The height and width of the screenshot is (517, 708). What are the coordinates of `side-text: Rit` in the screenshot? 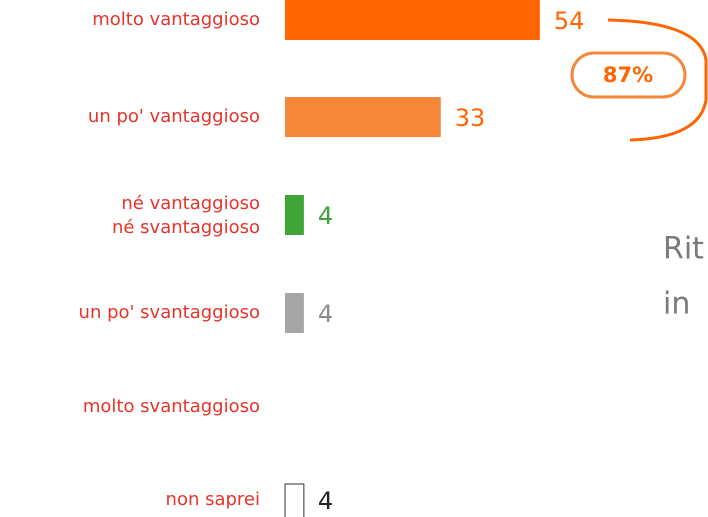 It's located at (683, 249).